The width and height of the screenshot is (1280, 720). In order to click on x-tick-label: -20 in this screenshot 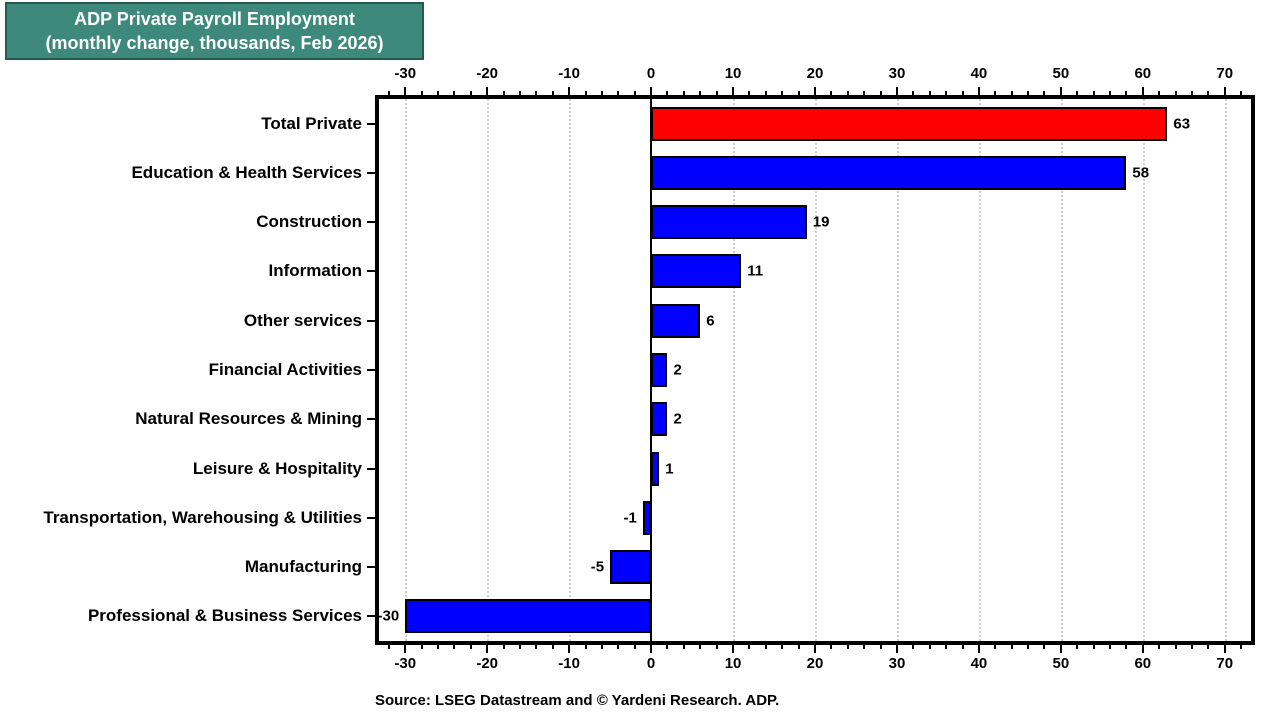, I will do `click(487, 663)`.